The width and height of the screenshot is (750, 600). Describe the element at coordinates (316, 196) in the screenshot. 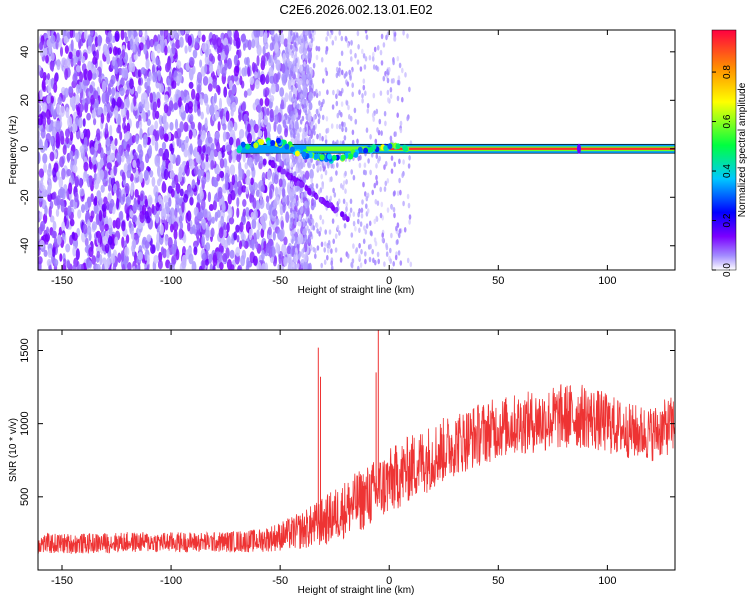

I see `streak-blob` at that location.